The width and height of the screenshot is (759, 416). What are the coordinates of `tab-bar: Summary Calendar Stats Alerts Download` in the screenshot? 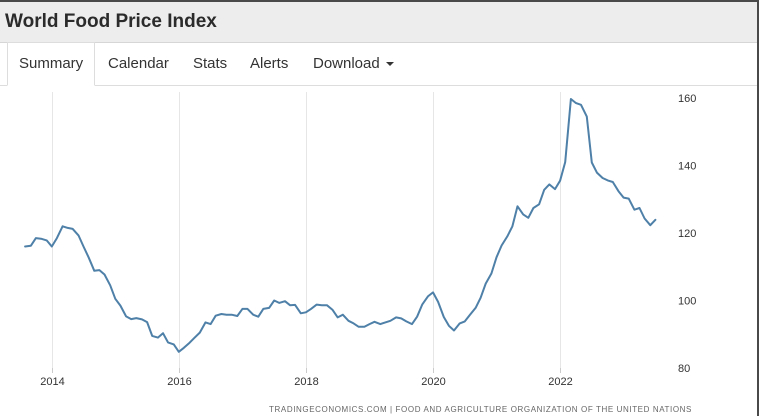 It's located at (378, 64).